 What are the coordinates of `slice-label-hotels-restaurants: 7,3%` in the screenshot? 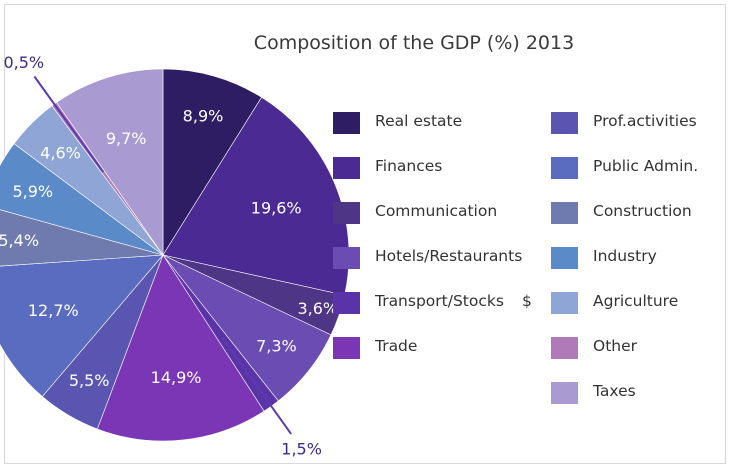 It's located at (276, 346).